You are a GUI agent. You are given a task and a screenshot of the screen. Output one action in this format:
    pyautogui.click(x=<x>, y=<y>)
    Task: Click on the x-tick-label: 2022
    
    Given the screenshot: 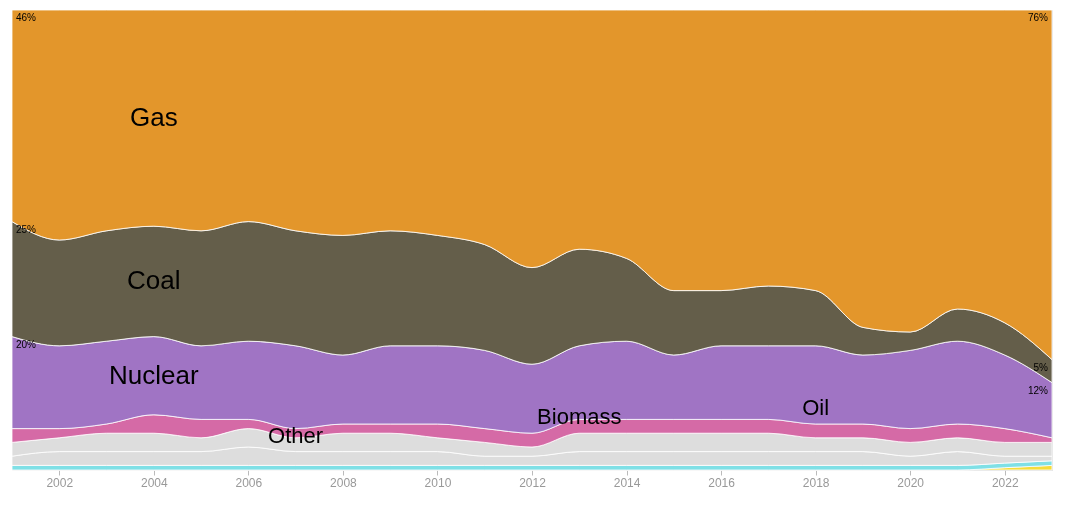 What is the action you would take?
    pyautogui.click(x=1005, y=482)
    